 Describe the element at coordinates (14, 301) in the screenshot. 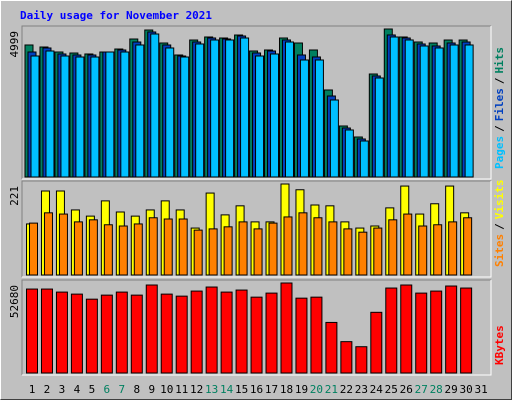

I see `y-tick-label: 52680` at that location.